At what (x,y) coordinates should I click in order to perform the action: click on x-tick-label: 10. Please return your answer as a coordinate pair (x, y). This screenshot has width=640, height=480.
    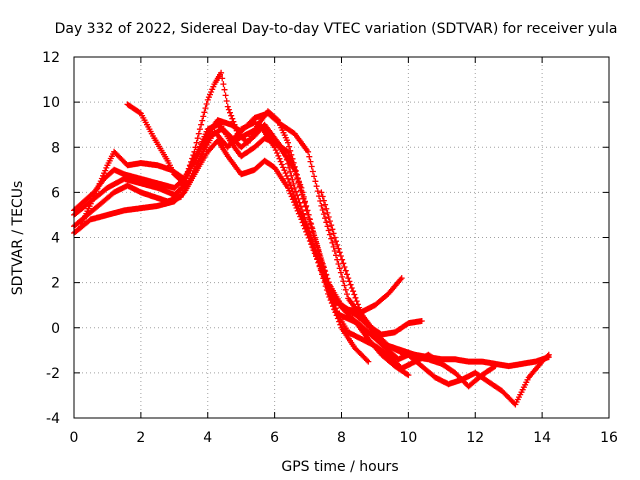
    Looking at the image, I should click on (408, 438).